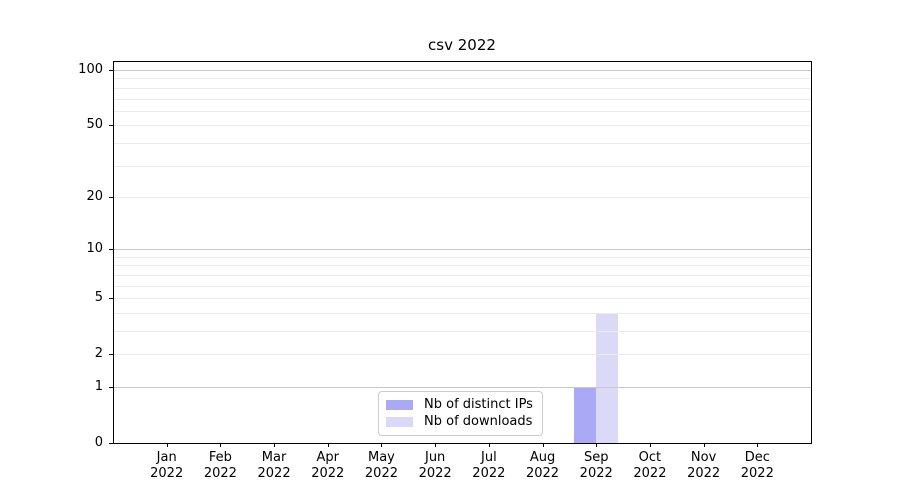 This screenshot has width=900, height=500. Describe the element at coordinates (704, 465) in the screenshot. I see `x-tick-label: Nov 2022` at that location.